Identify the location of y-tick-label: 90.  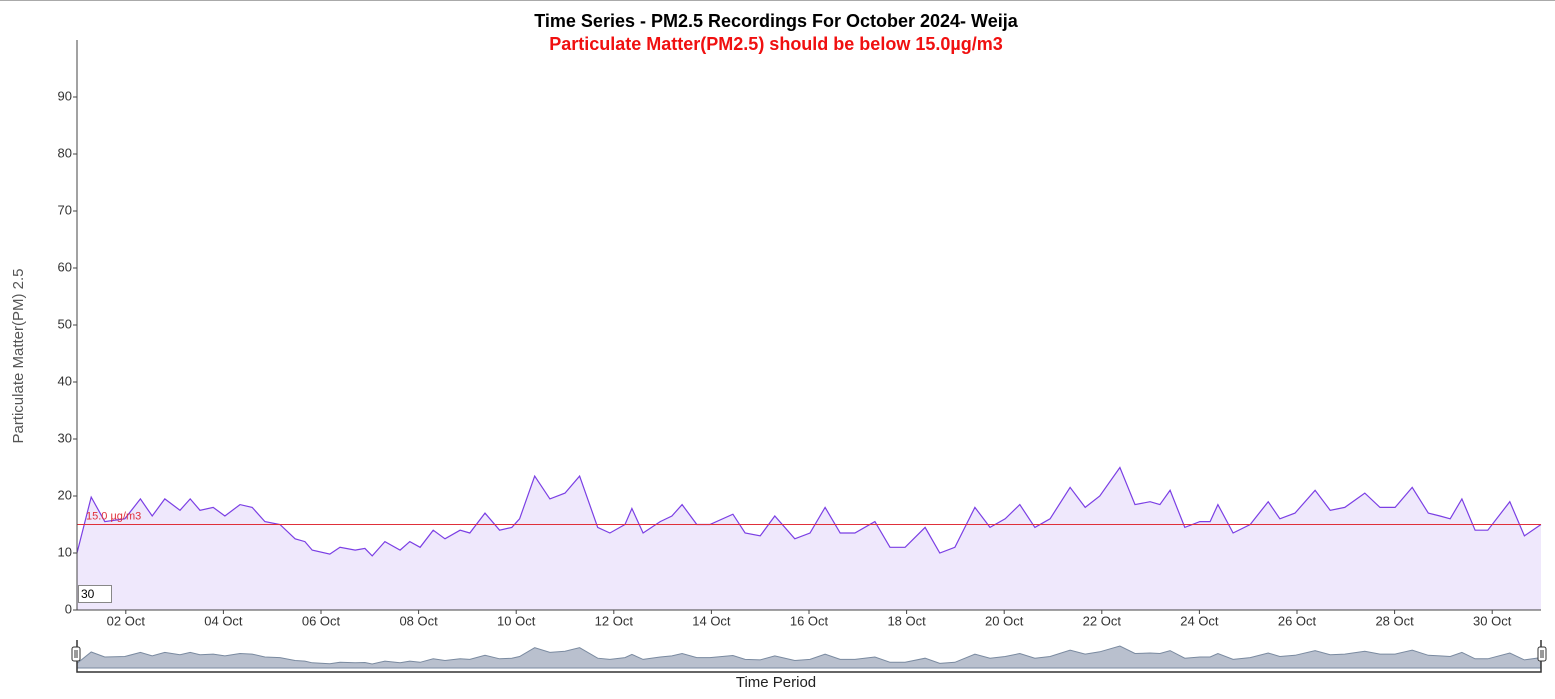
(65, 95).